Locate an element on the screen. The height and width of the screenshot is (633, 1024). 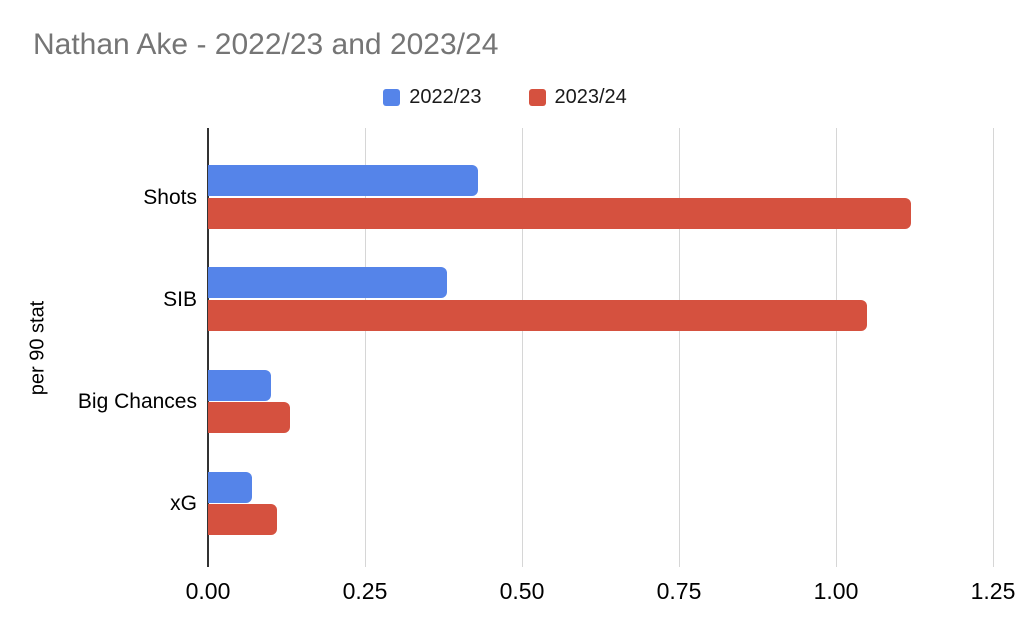
category-label: xG is located at coordinates (183, 503).